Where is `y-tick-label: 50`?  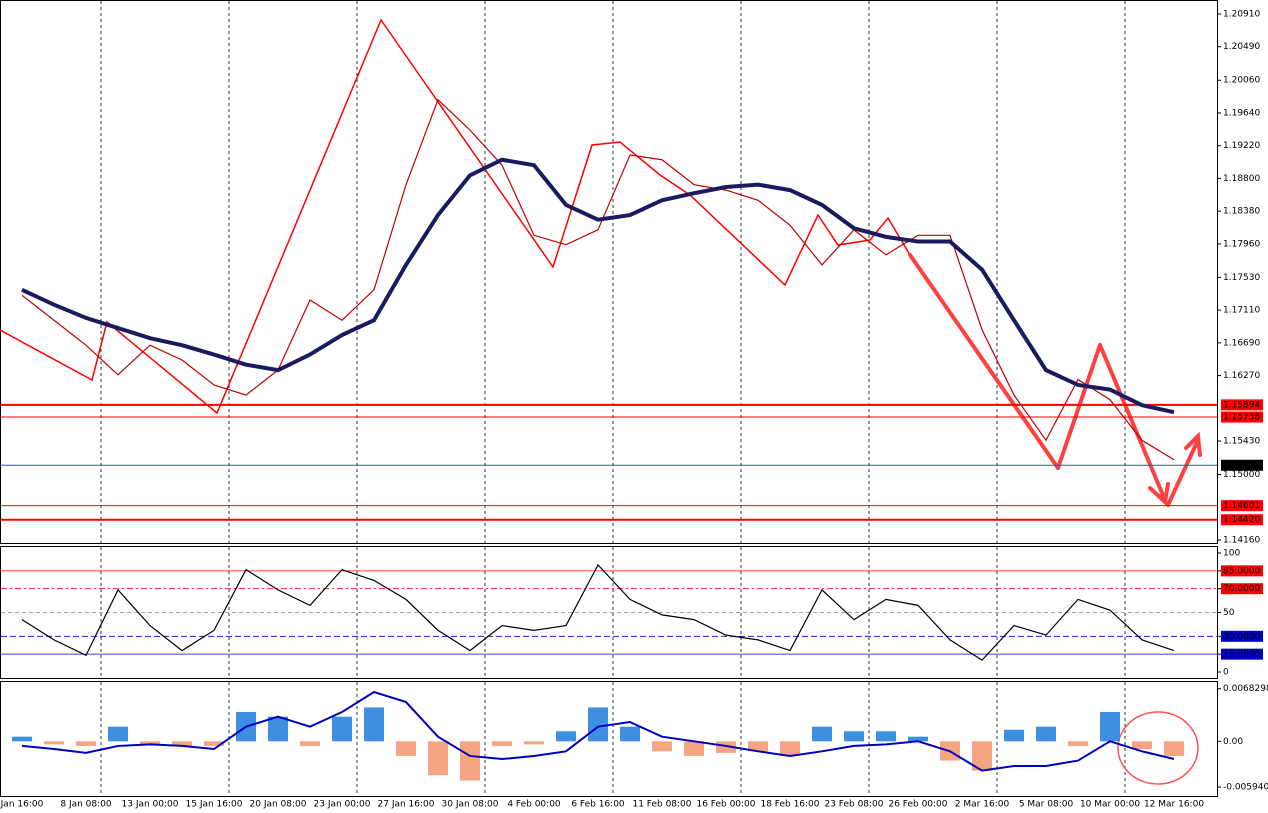
y-tick-label: 50 is located at coordinates (1229, 613).